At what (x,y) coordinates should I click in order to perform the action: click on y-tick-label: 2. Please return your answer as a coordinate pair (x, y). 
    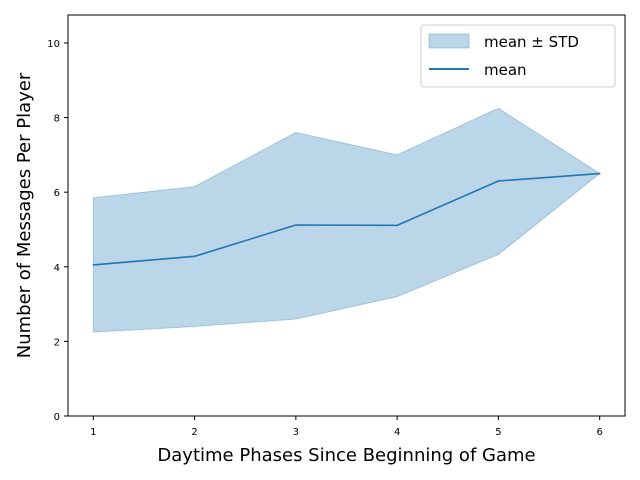
    Looking at the image, I should click on (57, 342).